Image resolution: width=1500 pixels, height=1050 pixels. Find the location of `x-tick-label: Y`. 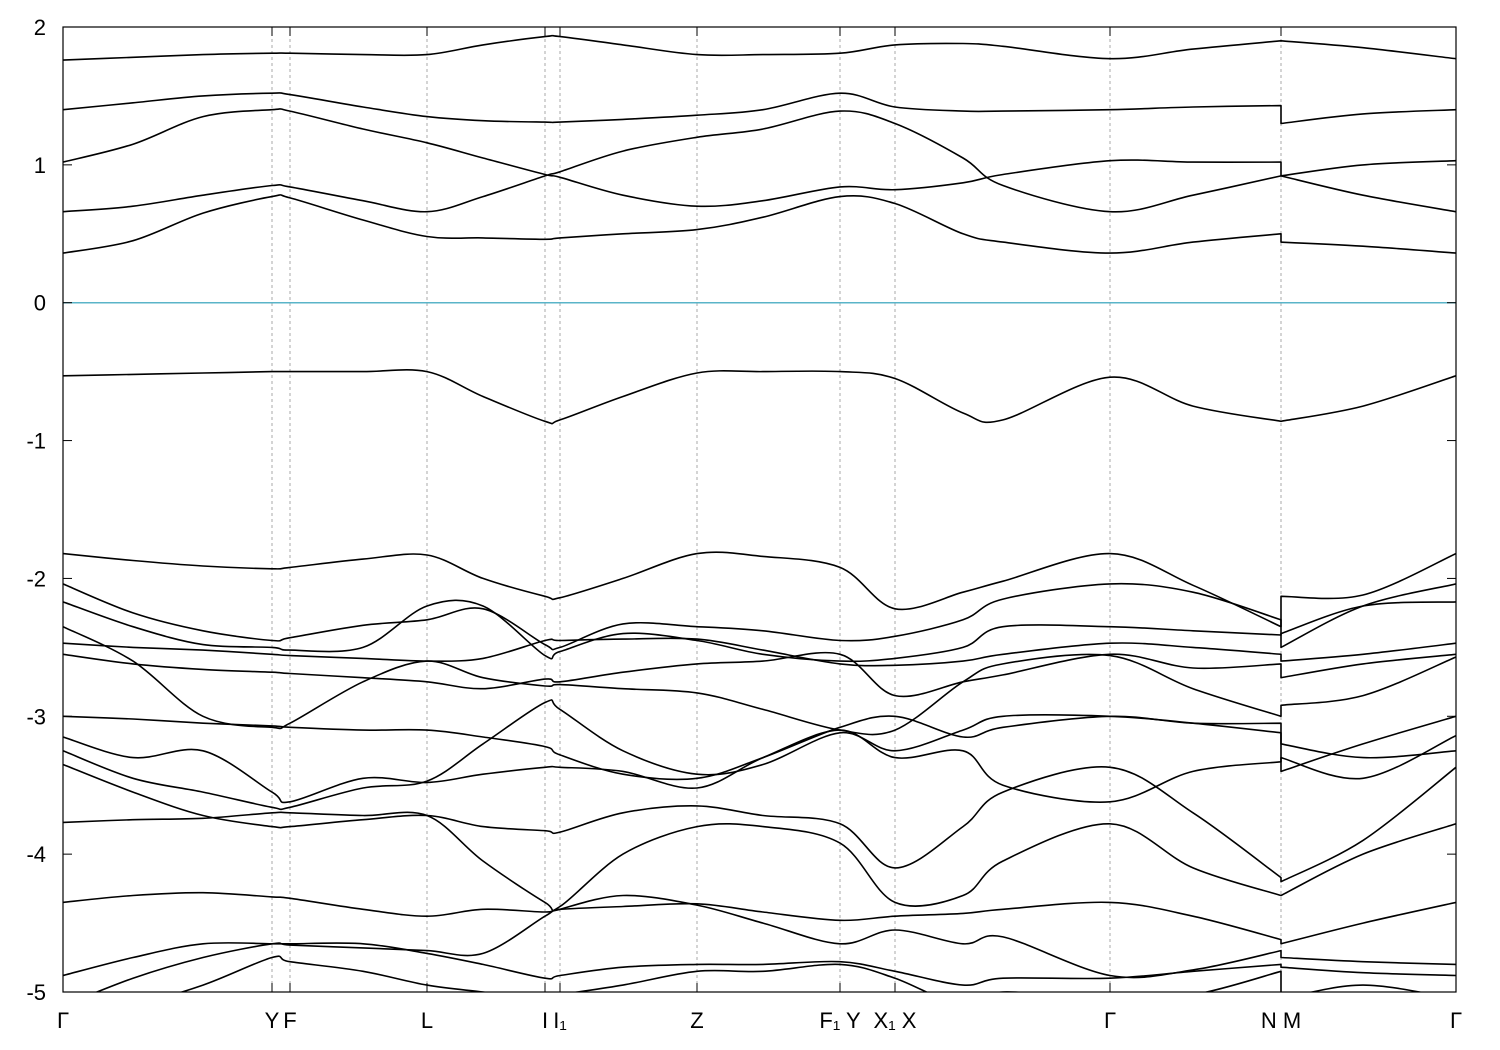

x-tick-label: Y is located at coordinates (272, 1020).